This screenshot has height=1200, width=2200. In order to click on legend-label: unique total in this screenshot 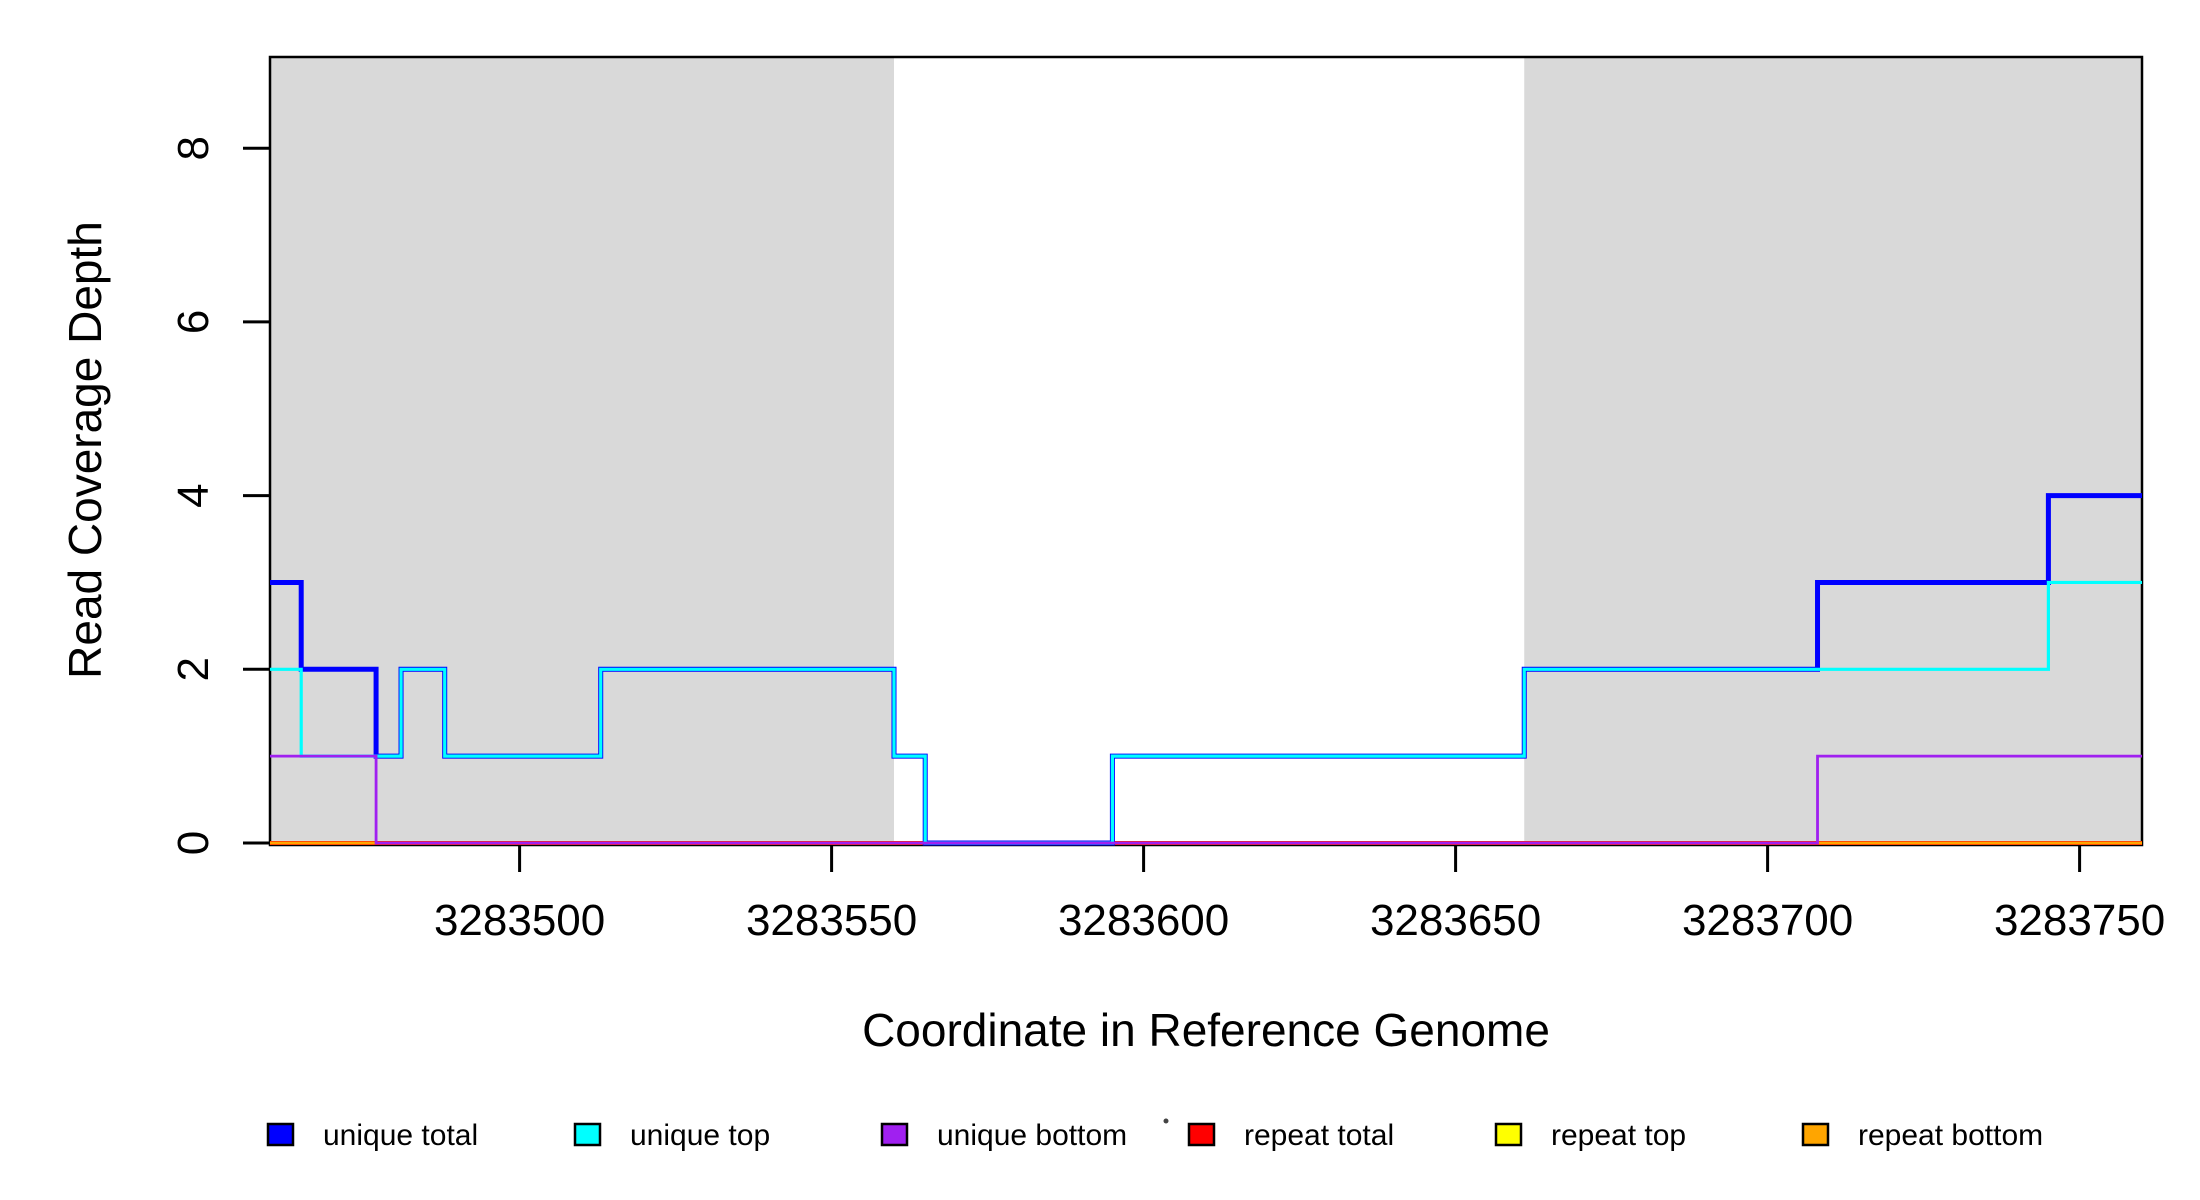, I will do `click(400, 1135)`.